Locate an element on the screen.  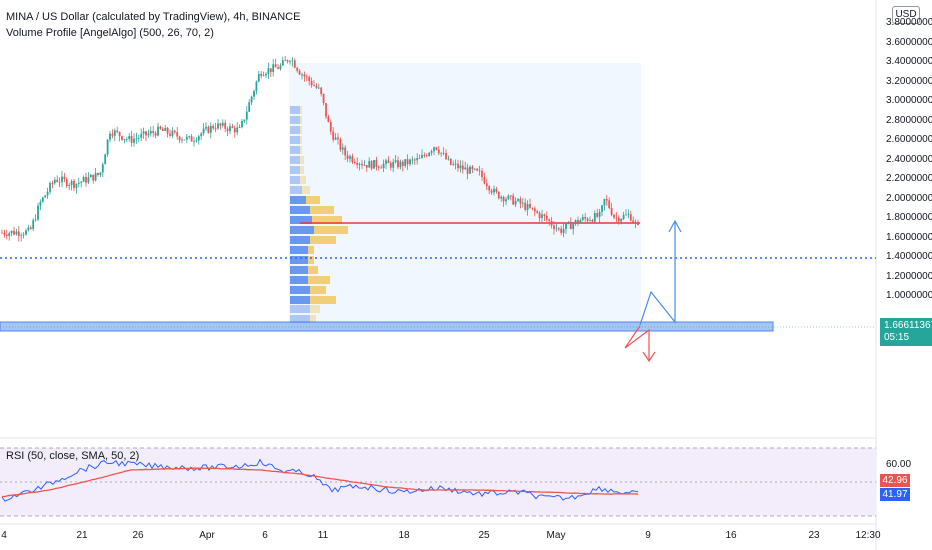
y-tick-label: 3.80000000 is located at coordinates (909, 22).